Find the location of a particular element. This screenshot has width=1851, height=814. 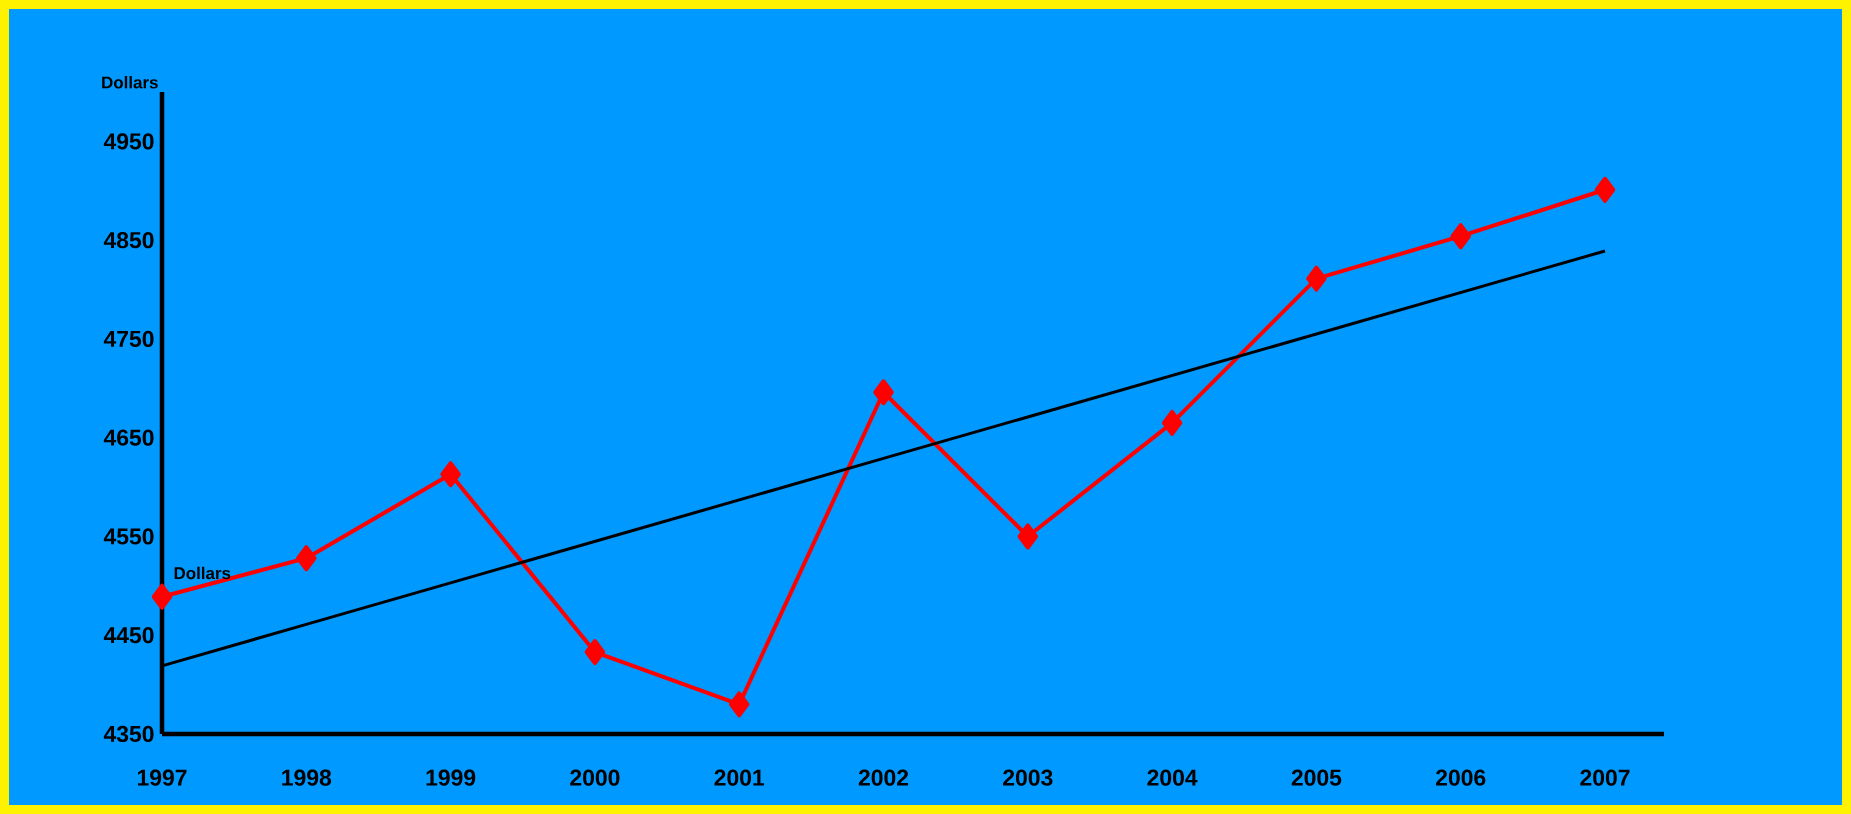

y-tick-label: 4650 is located at coordinates (128, 437).